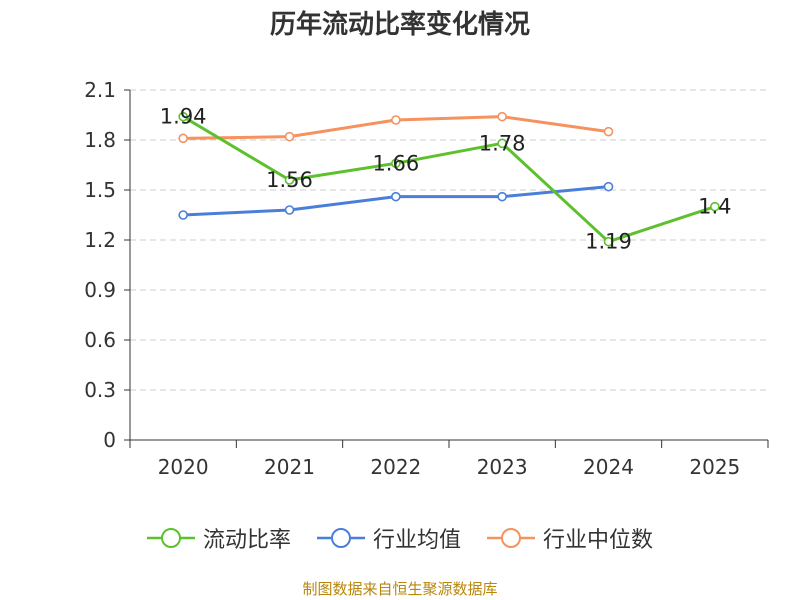 This screenshot has height=600, width=800. I want to click on data-label: 1.56, so click(289, 180).